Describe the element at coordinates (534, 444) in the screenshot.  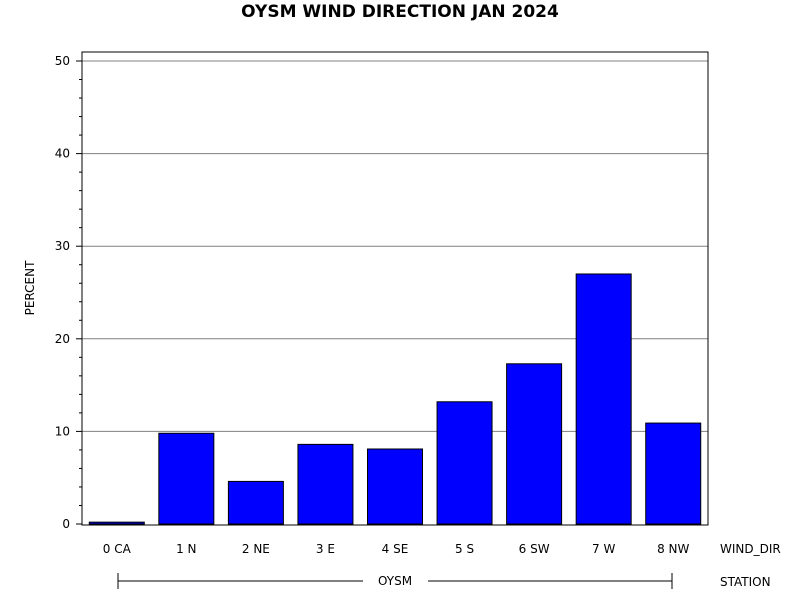
I see `bar-6-sw` at that location.